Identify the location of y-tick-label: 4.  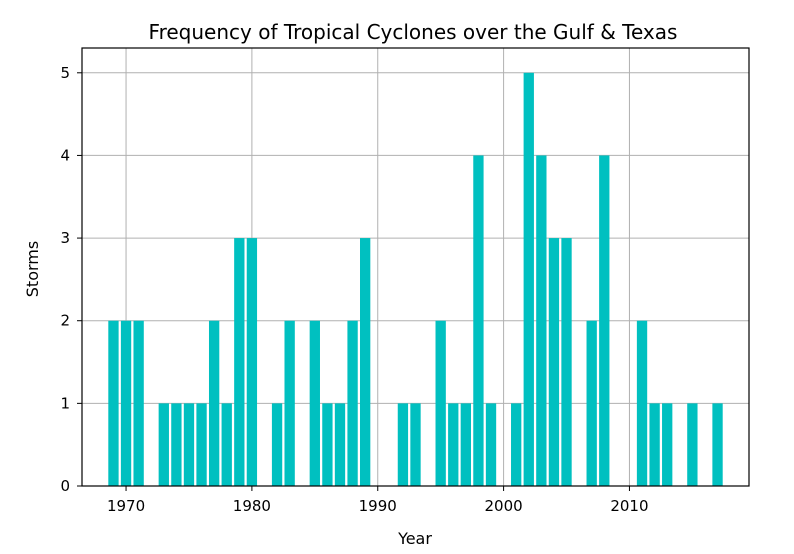
(65, 155).